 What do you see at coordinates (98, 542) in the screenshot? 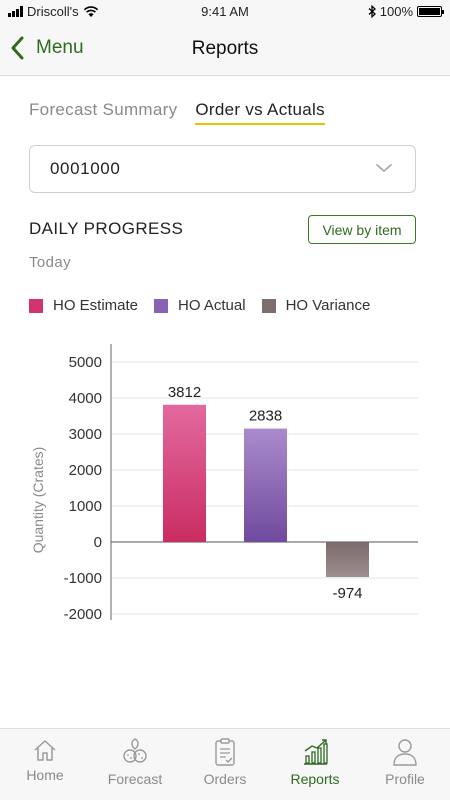
I see `y-tick-label: 0` at bounding box center [98, 542].